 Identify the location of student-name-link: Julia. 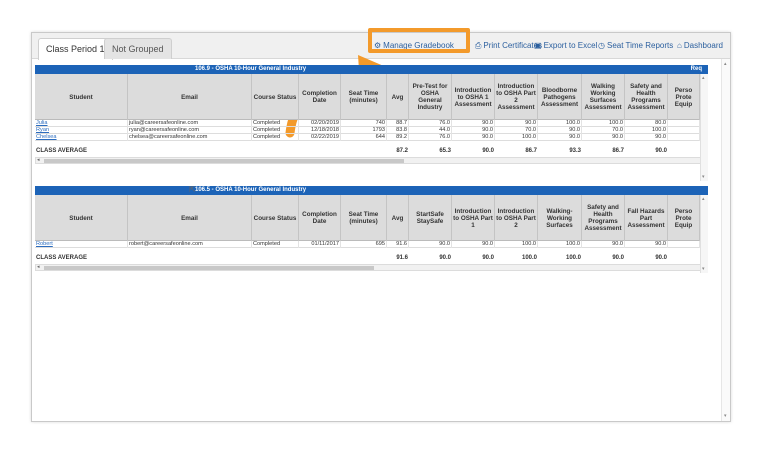
(81, 123).